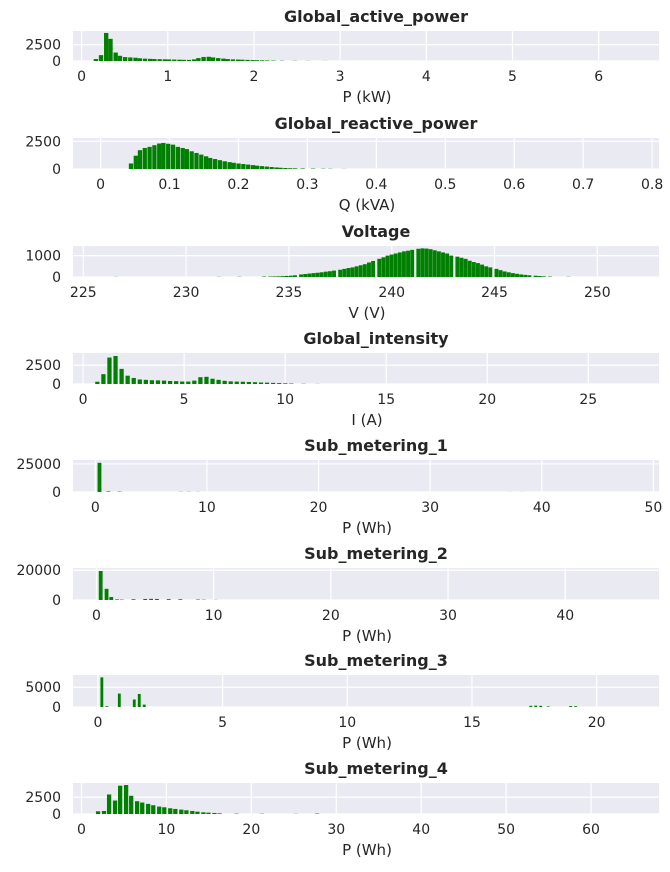  I want to click on subplot-title: Global_intensity, so click(376, 338).